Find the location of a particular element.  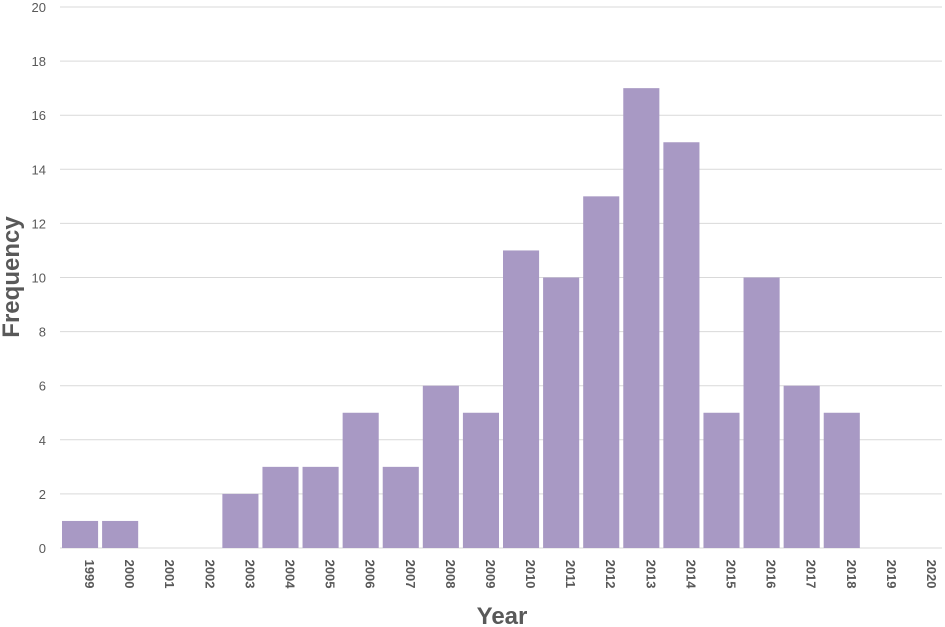

bar-1999 is located at coordinates (80, 534).